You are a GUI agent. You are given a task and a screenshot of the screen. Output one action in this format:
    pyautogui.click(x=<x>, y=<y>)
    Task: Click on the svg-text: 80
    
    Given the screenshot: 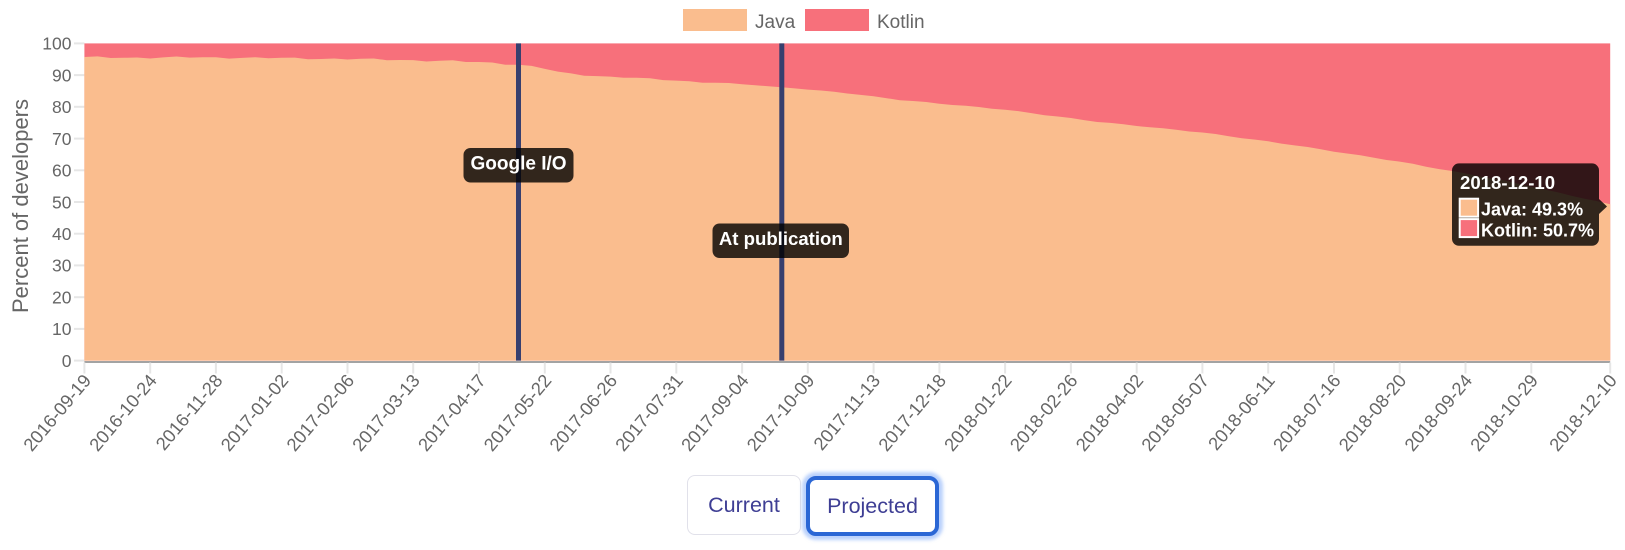 What is the action you would take?
    pyautogui.click(x=62, y=107)
    